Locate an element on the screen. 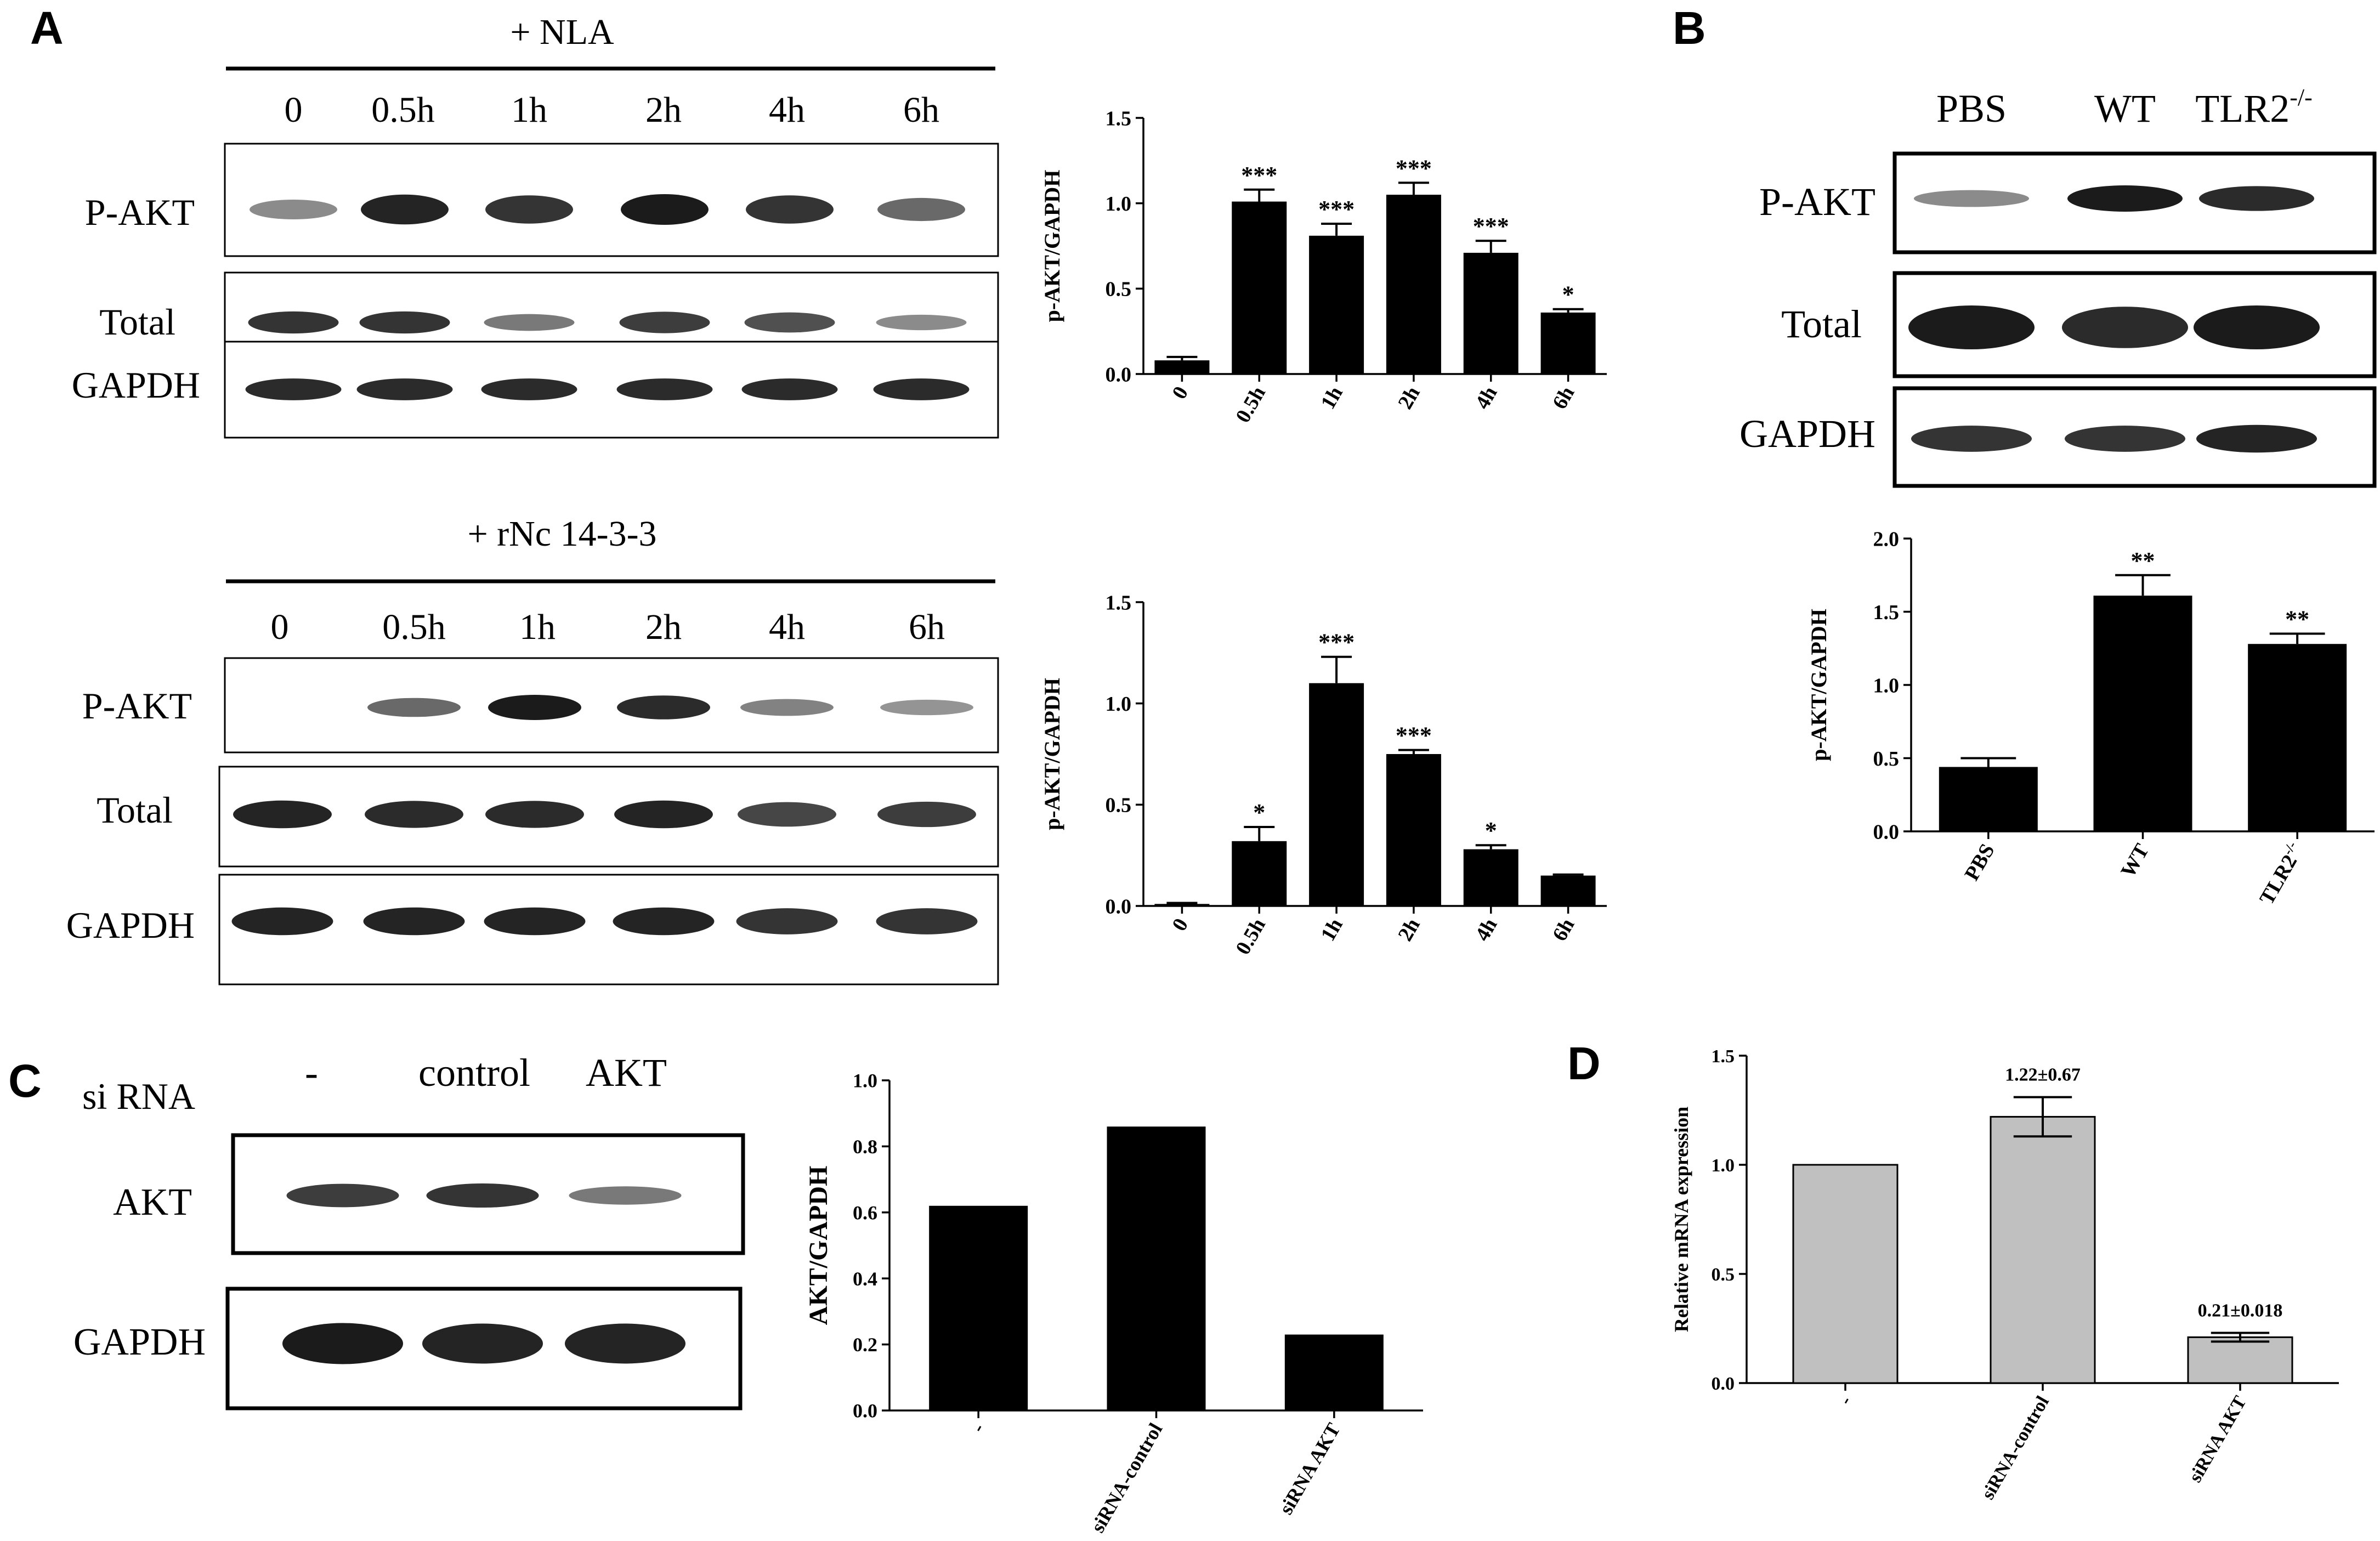 The image size is (2380, 1541). y-tick-label: 1.5 is located at coordinates (1119, 602).